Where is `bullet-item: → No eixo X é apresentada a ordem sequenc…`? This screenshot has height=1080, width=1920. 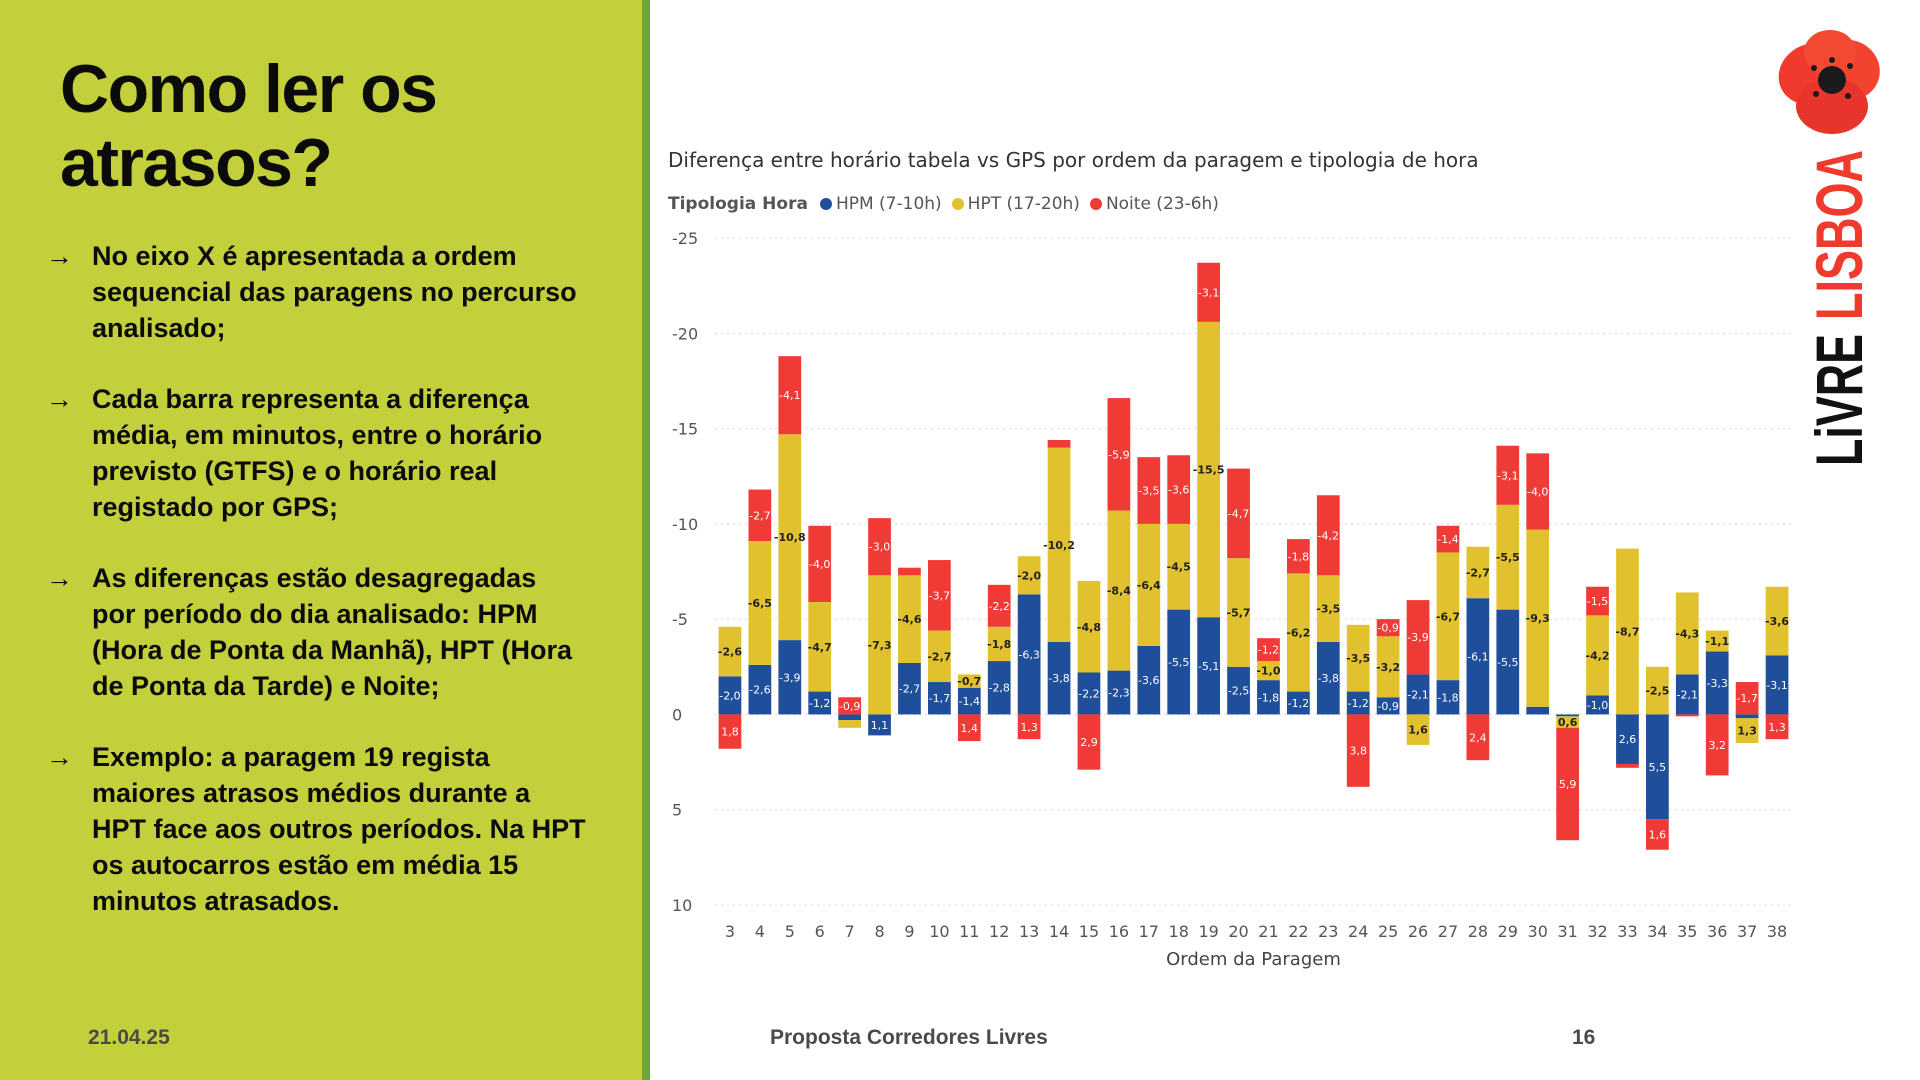
bullet-item: → No eixo X é apresentada a ordem sequenc… is located at coordinates (316, 292).